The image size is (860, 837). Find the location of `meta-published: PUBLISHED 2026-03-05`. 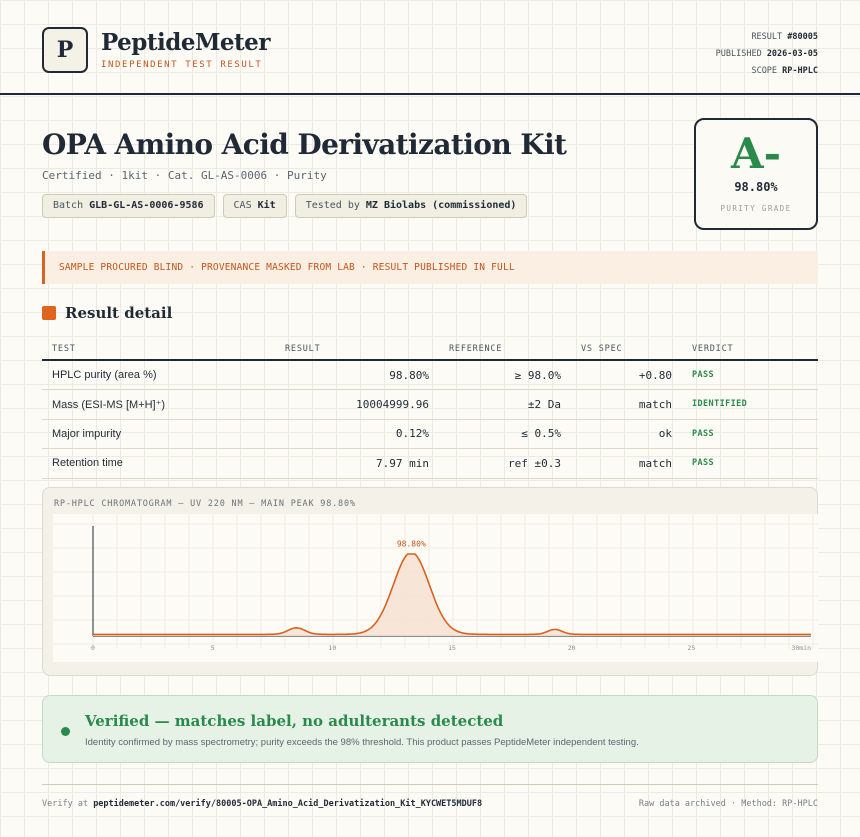

meta-published: PUBLISHED 2026-03-05 is located at coordinates (766, 54).